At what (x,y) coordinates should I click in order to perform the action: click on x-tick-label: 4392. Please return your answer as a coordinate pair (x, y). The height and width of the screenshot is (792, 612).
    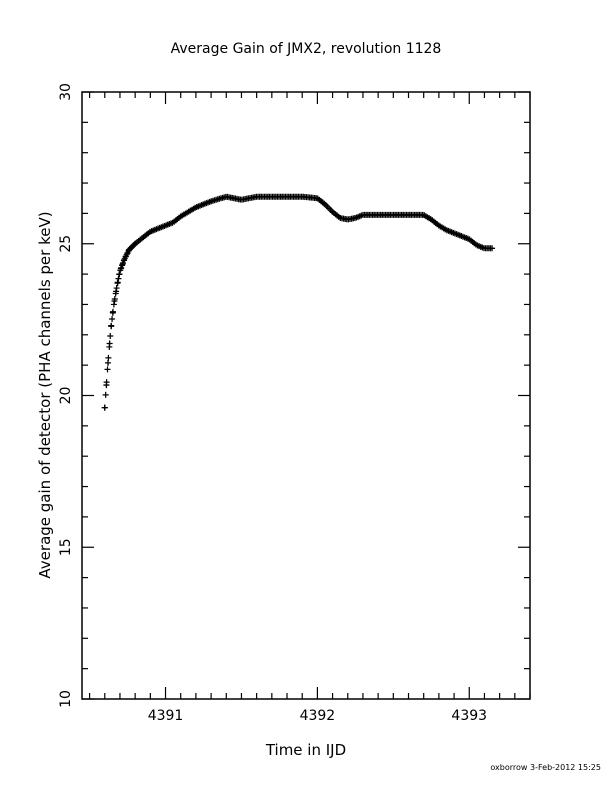
    Looking at the image, I should click on (318, 716).